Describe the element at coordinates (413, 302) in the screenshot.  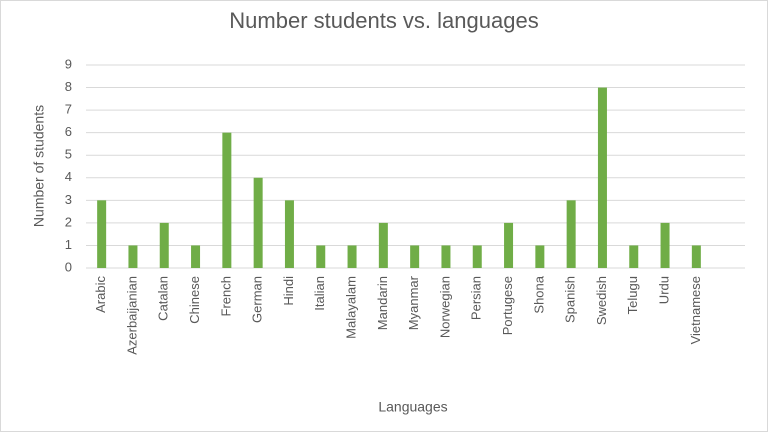
I see `x-tick-label: Myanmar` at that location.